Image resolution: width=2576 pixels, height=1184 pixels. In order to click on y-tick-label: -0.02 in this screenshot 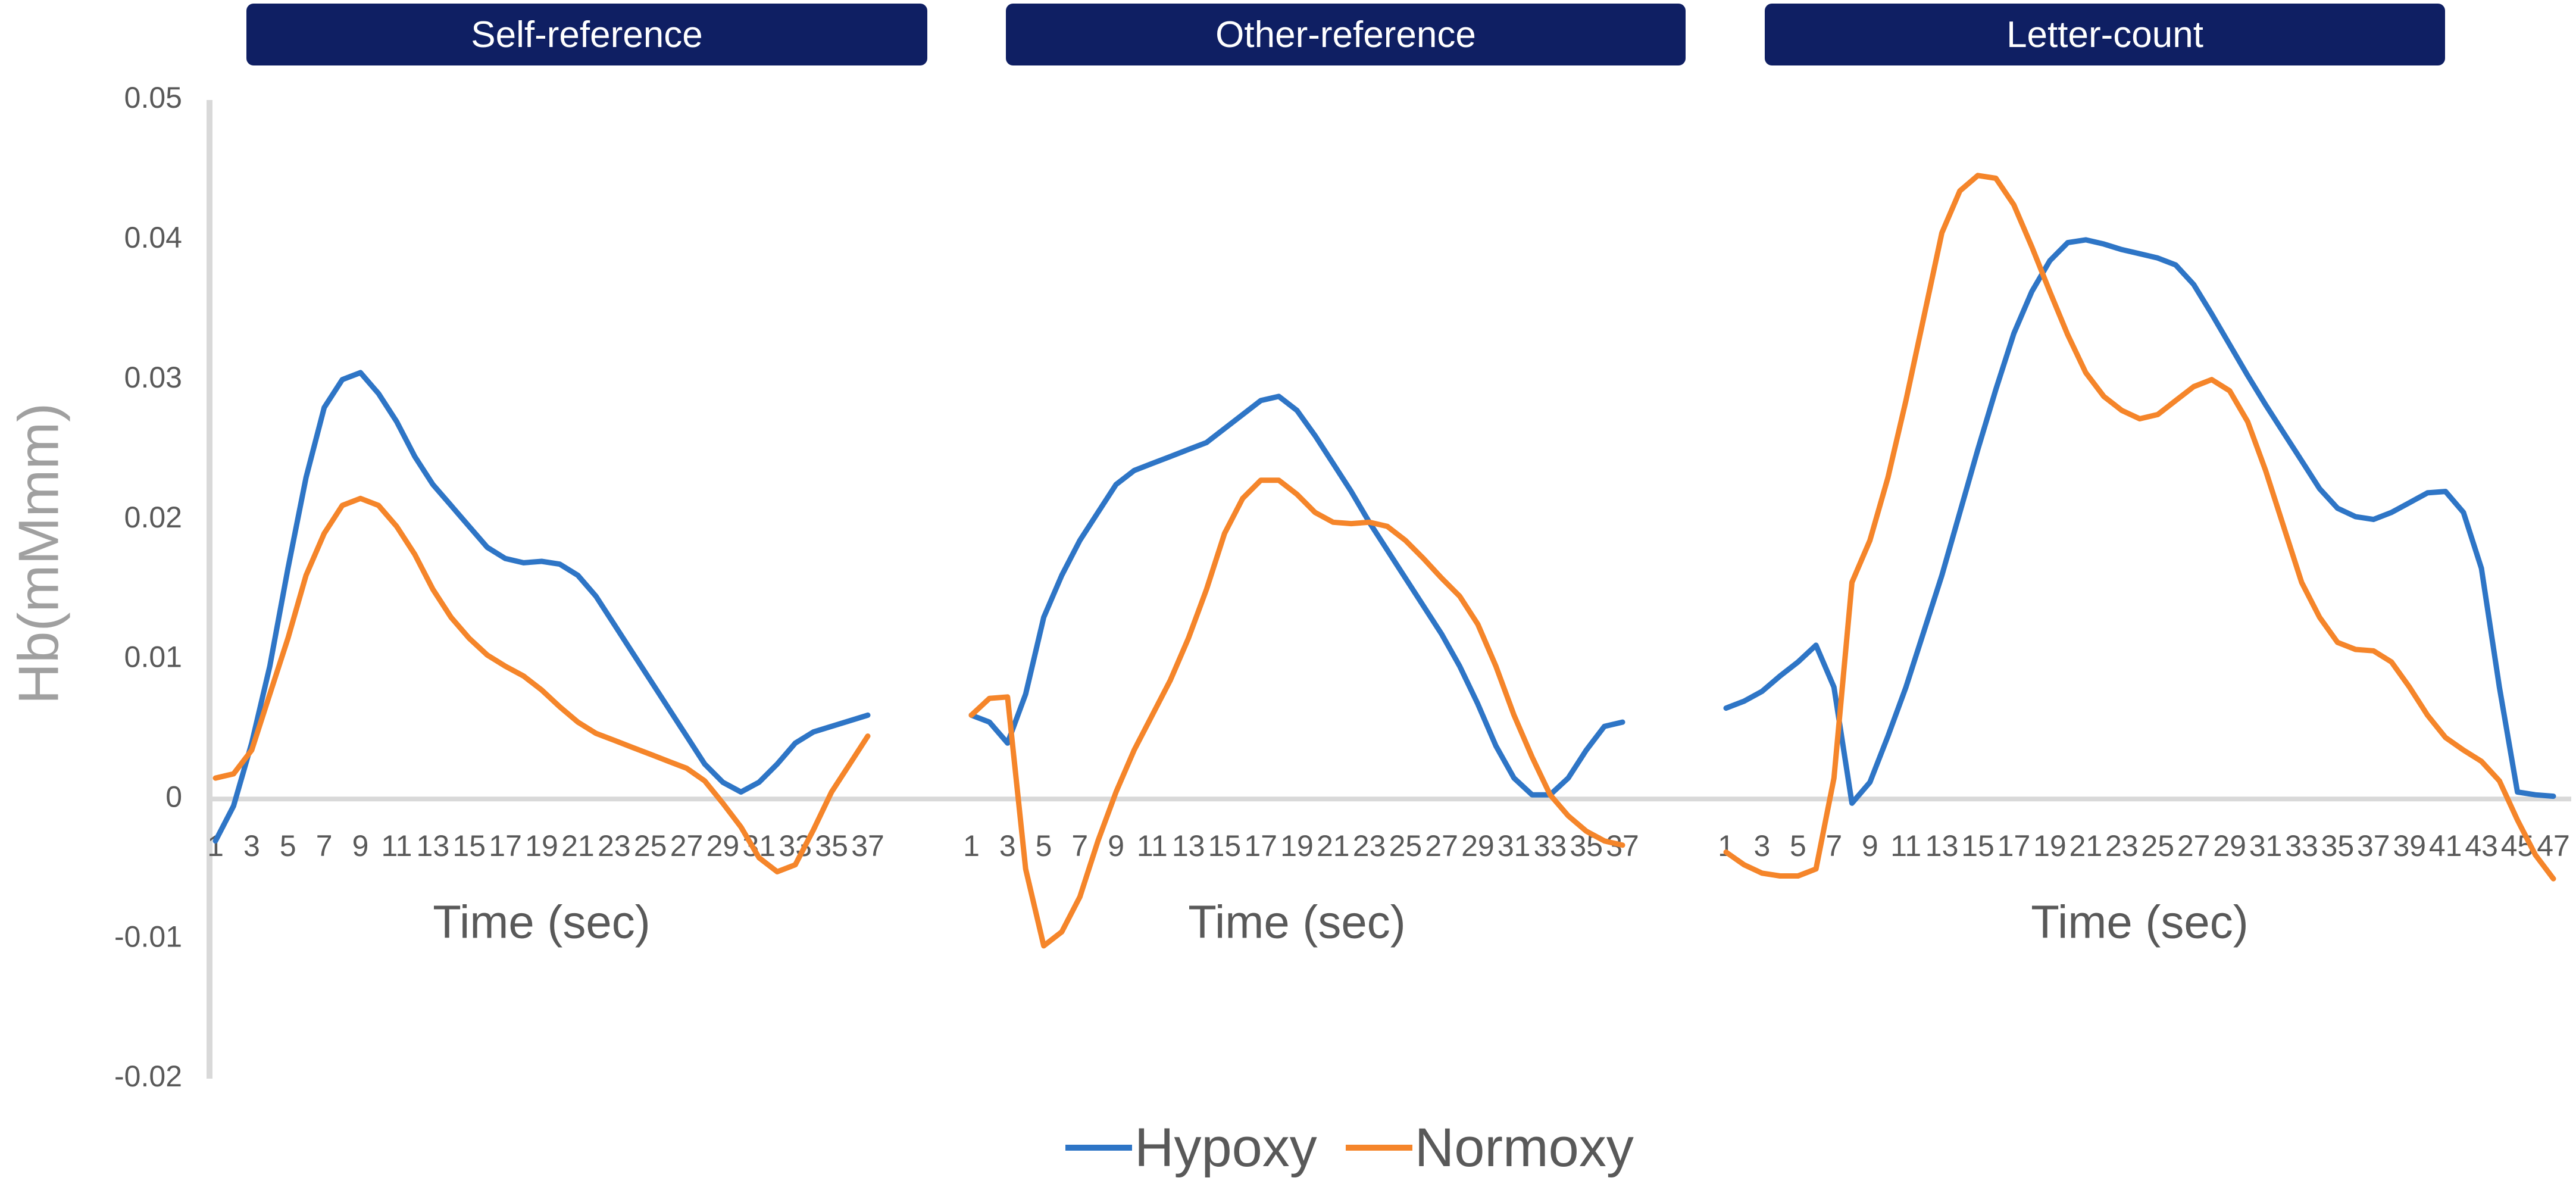, I will do `click(148, 1076)`.